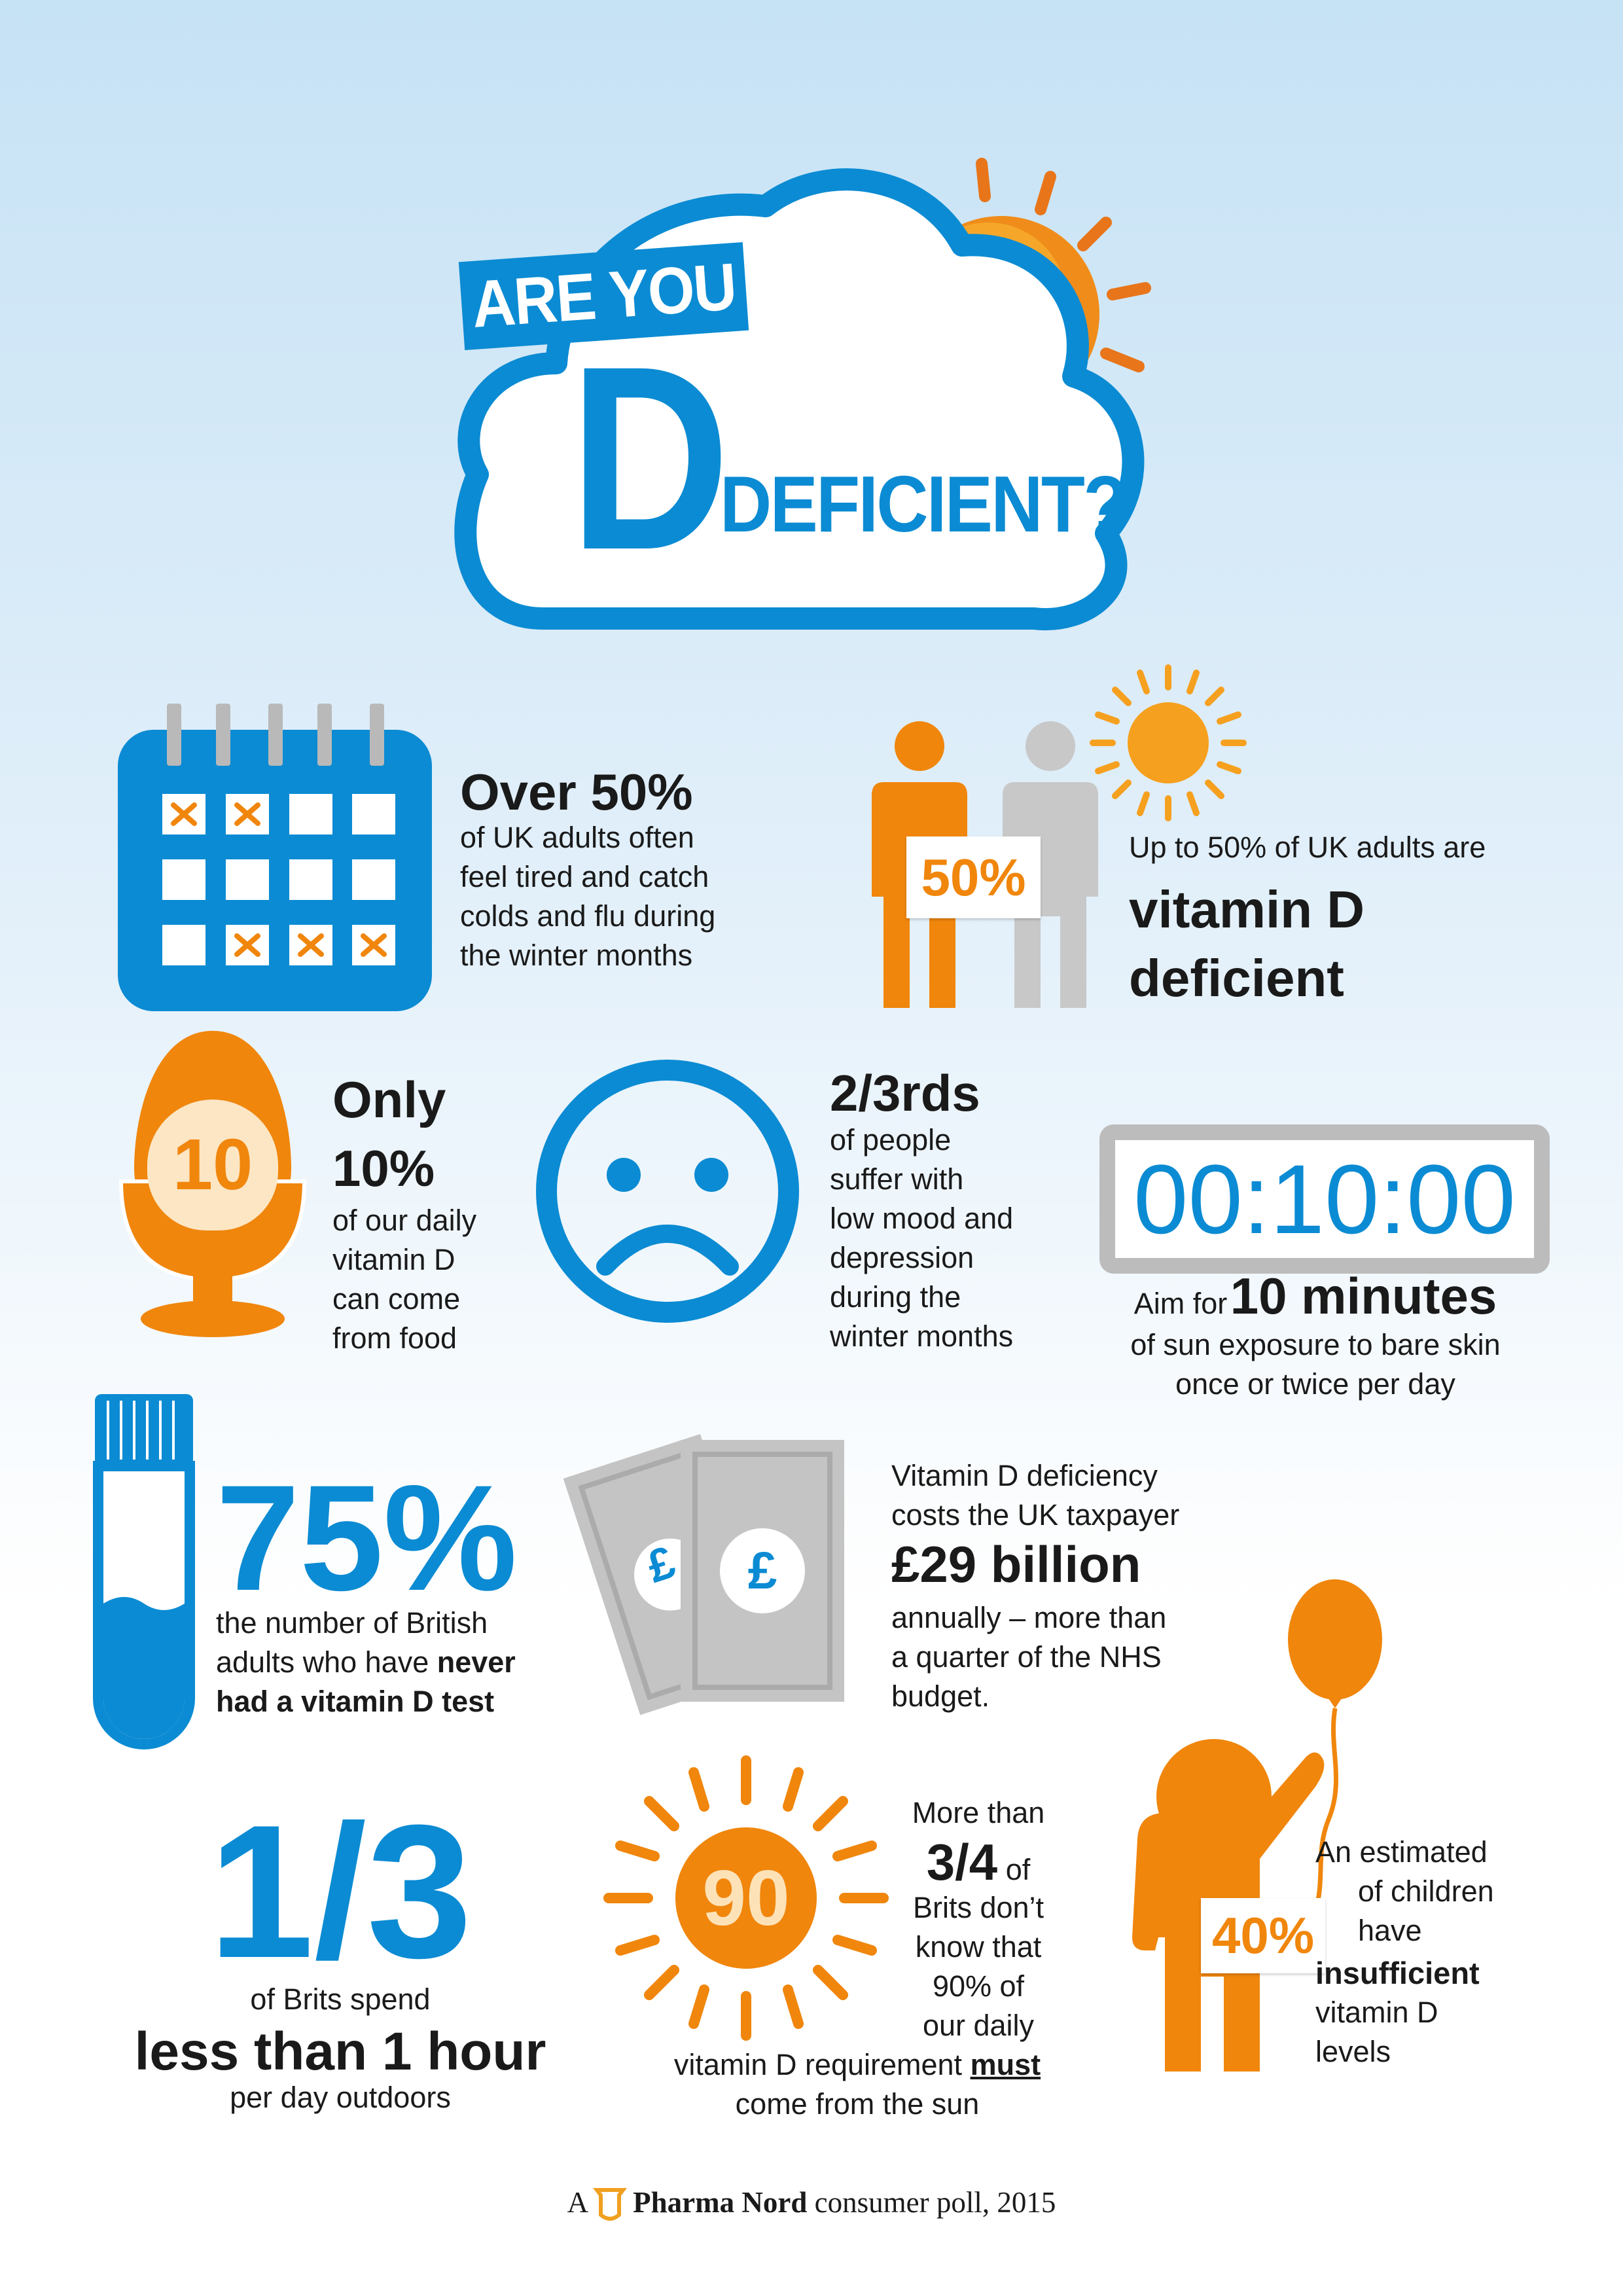  I want to click on text-line: costs the UK taxpayer, so click(1035, 1515).